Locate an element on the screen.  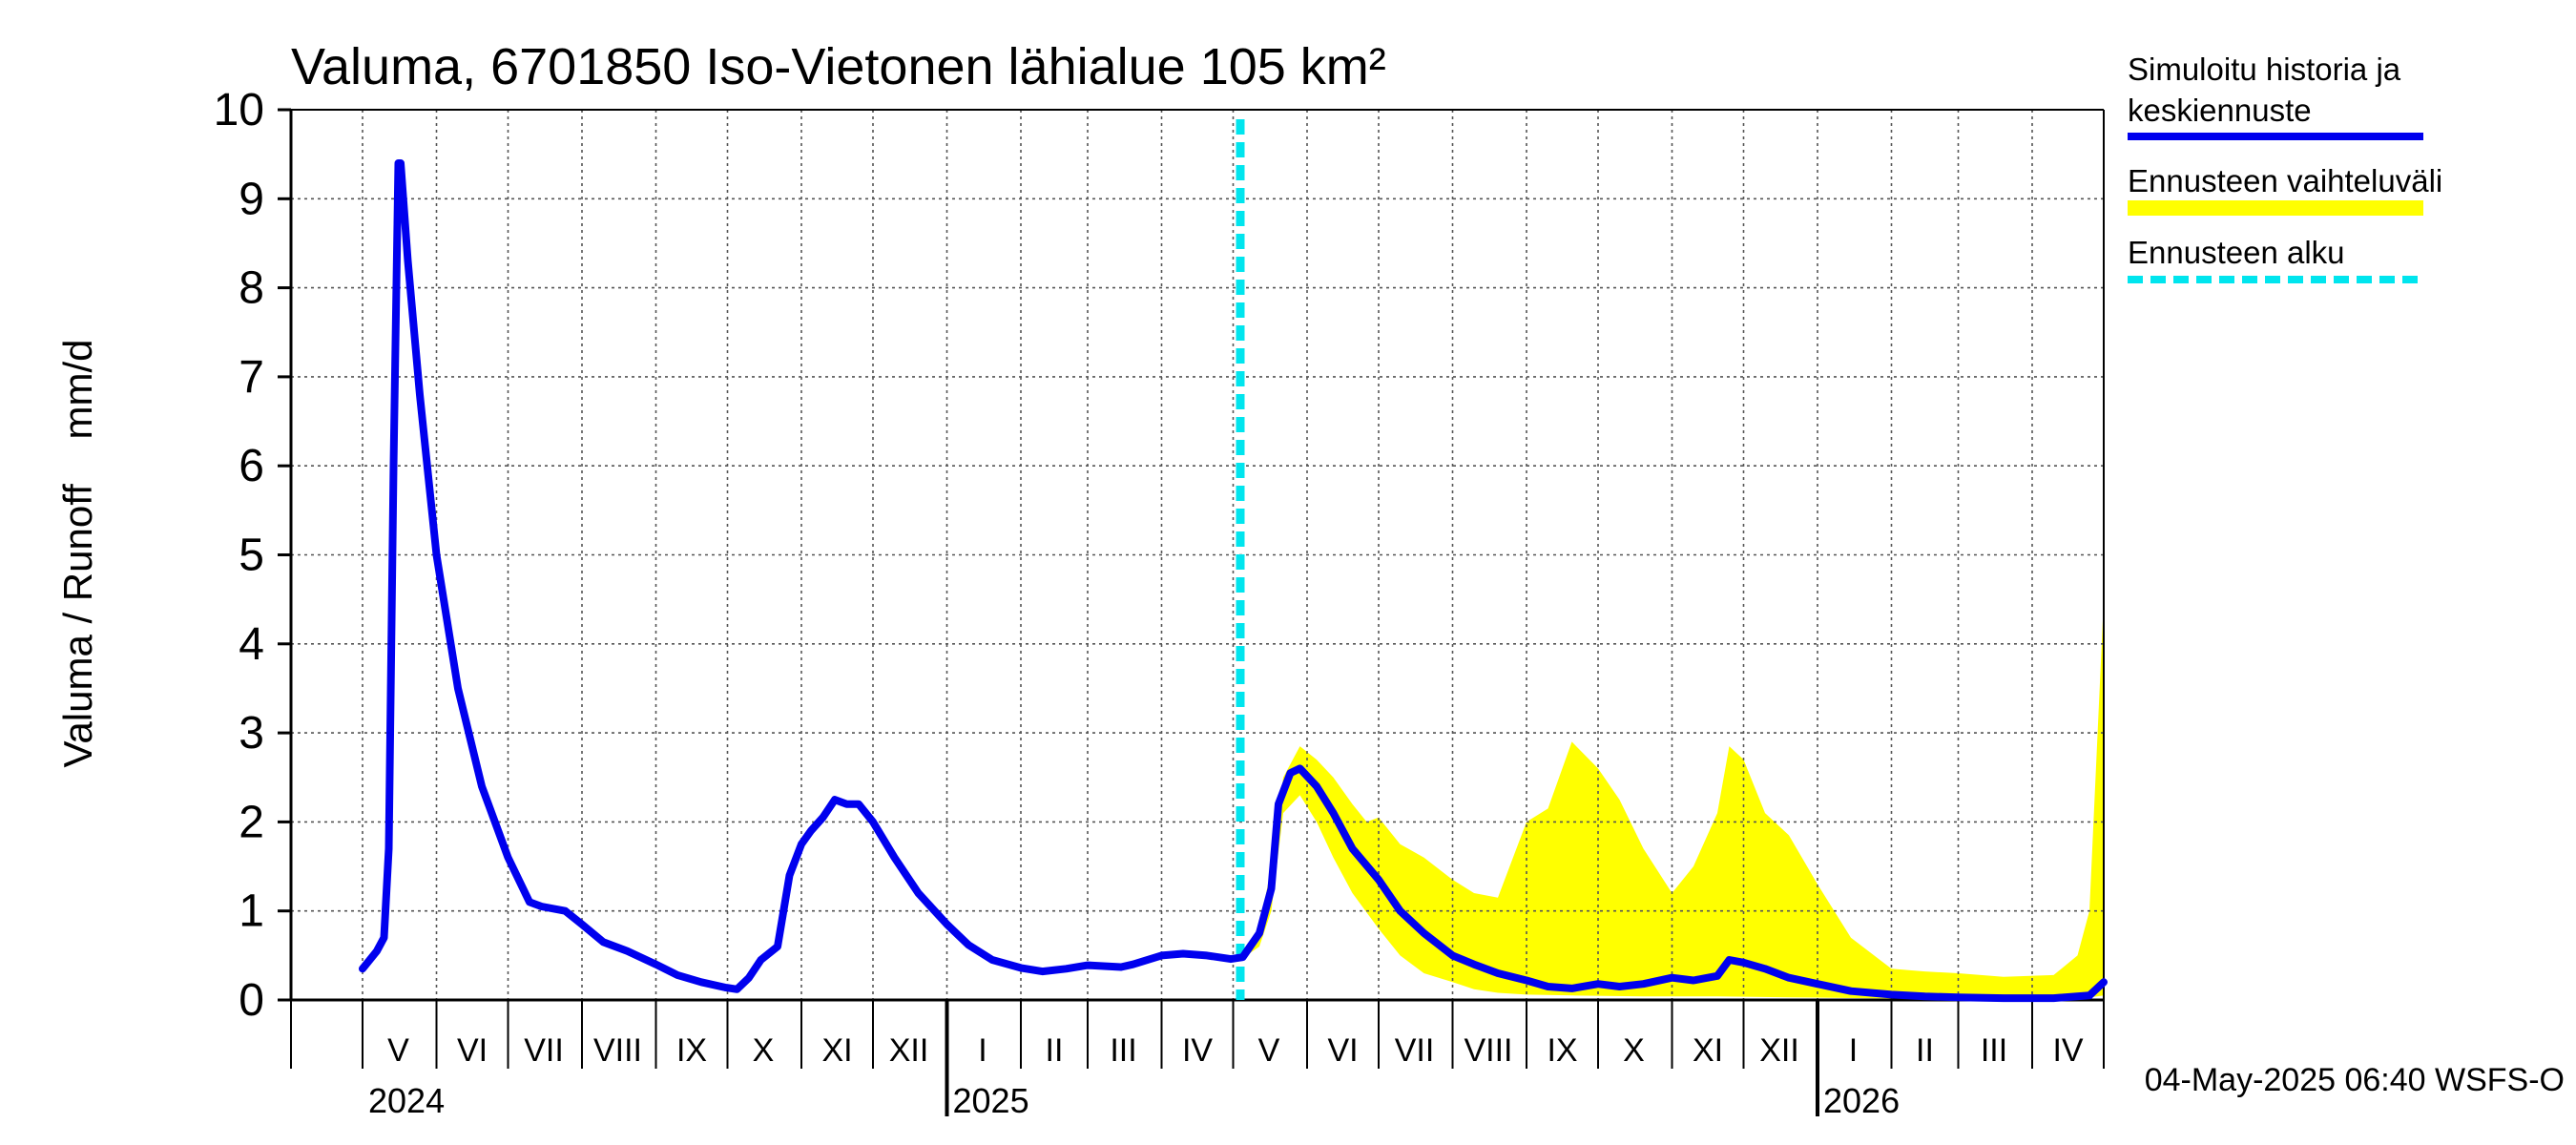
y-tick-label: 6 is located at coordinates (251, 466).